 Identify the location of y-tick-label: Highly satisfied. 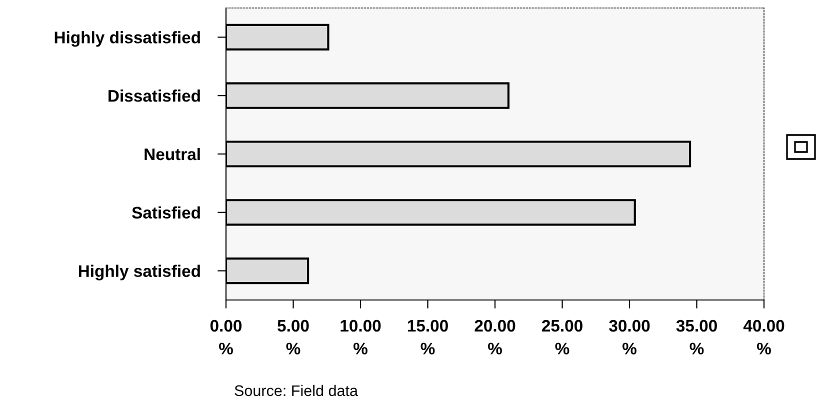
(139, 272).